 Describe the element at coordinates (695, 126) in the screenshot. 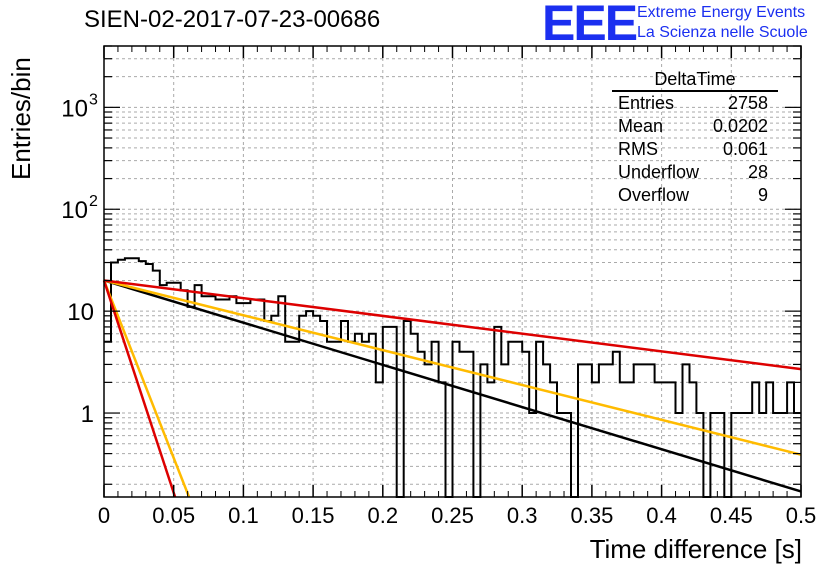

I see `stats-row: Mean 0.0202` at that location.